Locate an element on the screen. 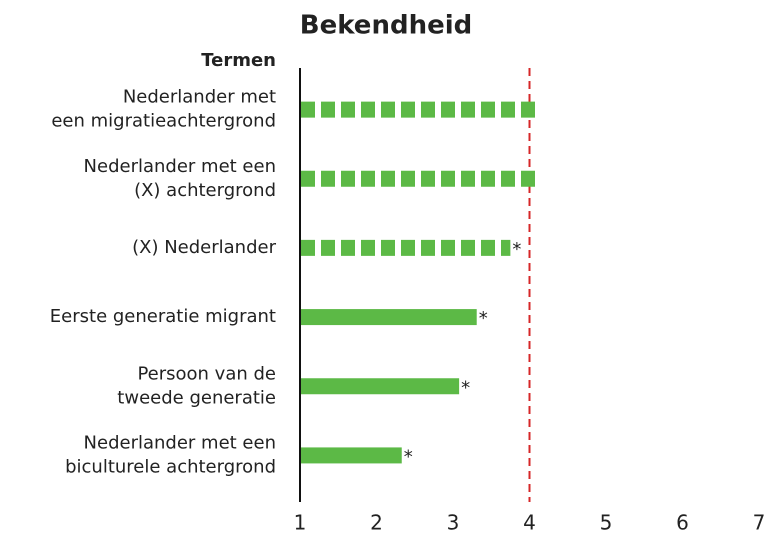 The image size is (767, 534). x-tick-label: 3 is located at coordinates (453, 522).